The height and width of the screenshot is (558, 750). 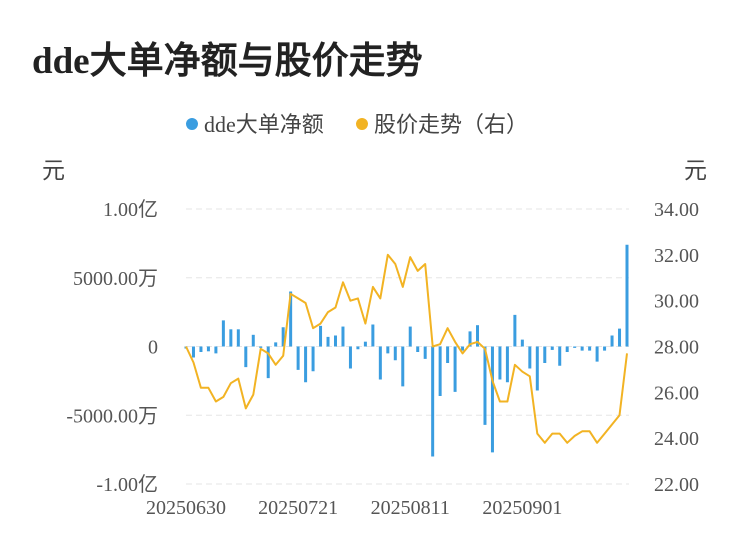 I want to click on right-axis-ticks: 34.00 32.00 30.00 28.00 26.00 24.00 22.00, so click(x=676, y=347).